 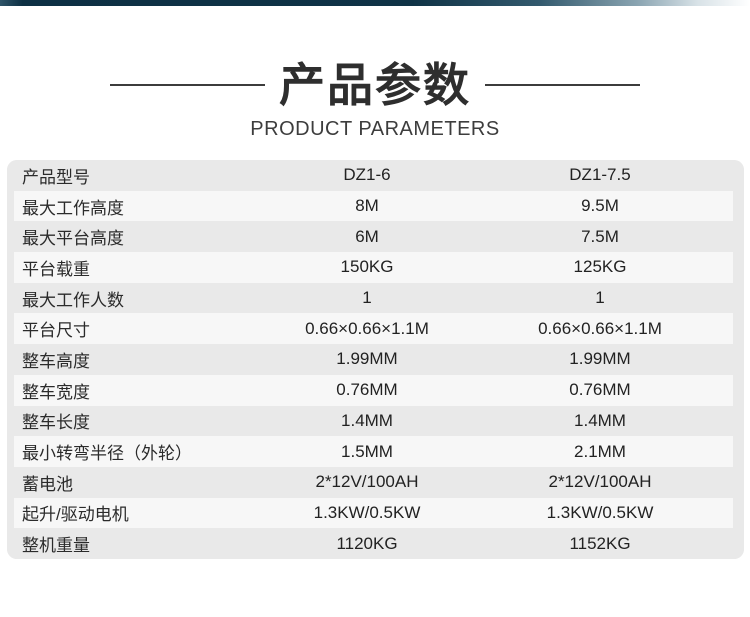 What do you see at coordinates (367, 543) in the screenshot?
I see `param-value-dz1-6: 1120KG` at bounding box center [367, 543].